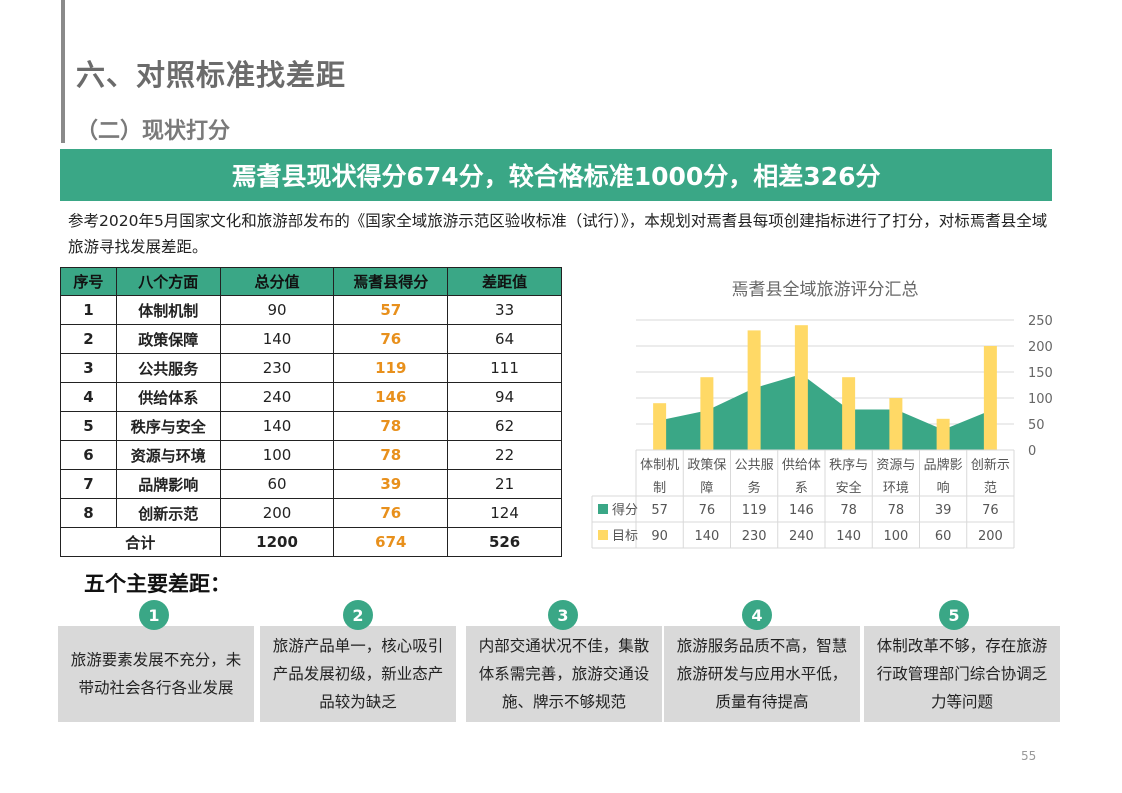 The image size is (1122, 793). Describe the element at coordinates (277, 513) in the screenshot. I see `row-total: 200` at that location.